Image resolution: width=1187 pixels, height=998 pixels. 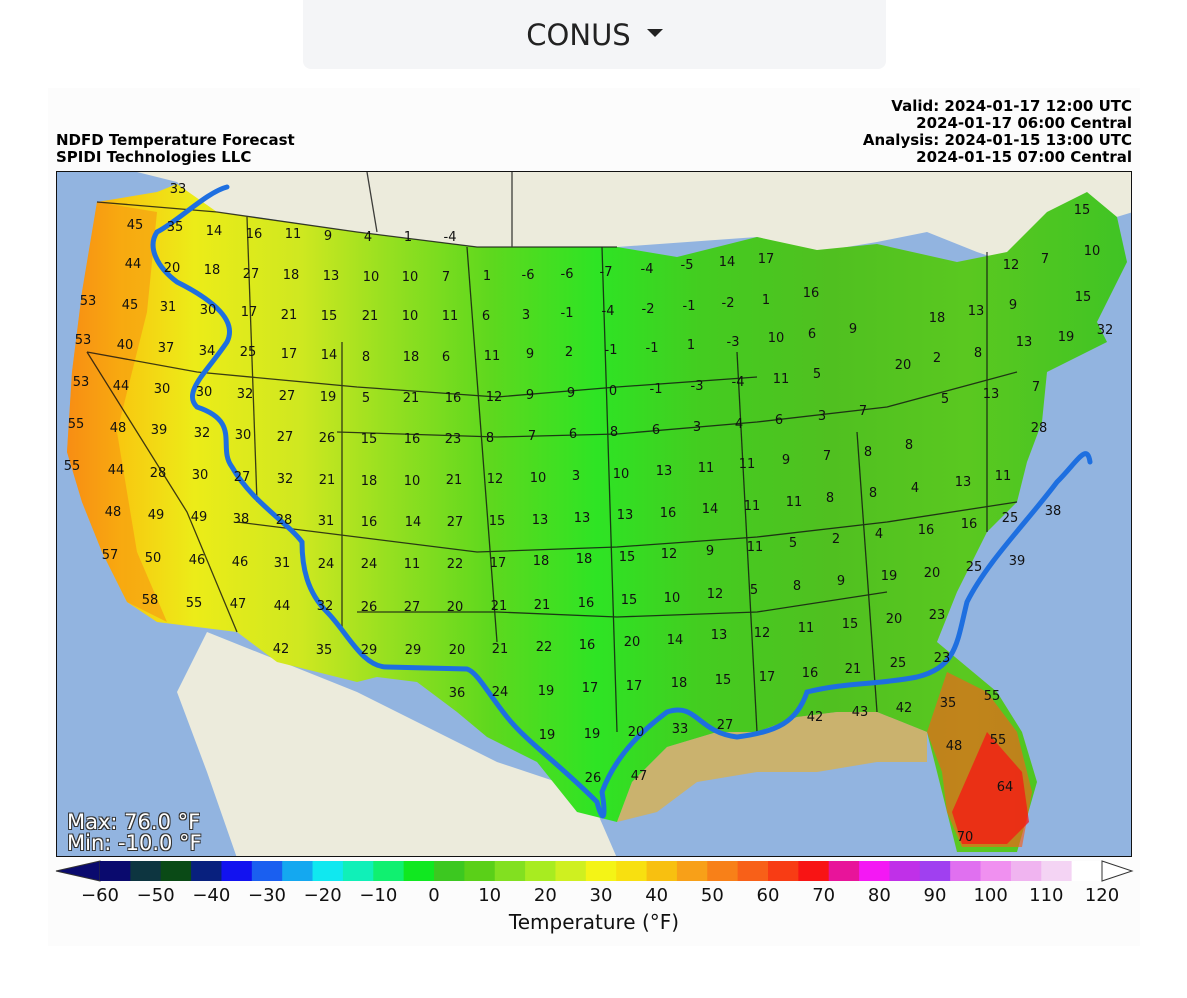 I want to click on colorbar-tick-label: 40, so click(x=657, y=895).